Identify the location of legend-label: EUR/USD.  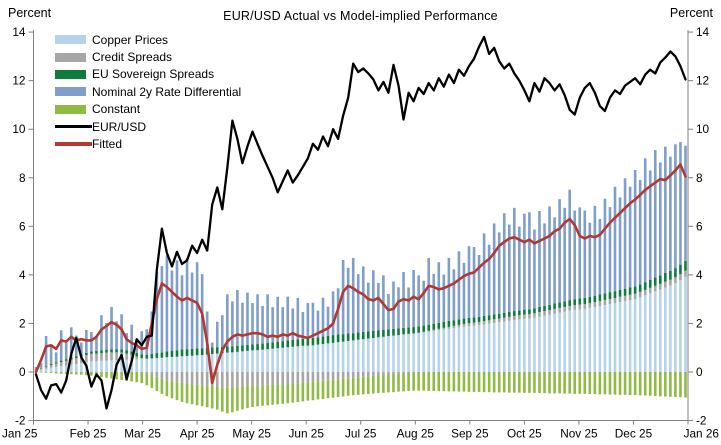
(119, 126).